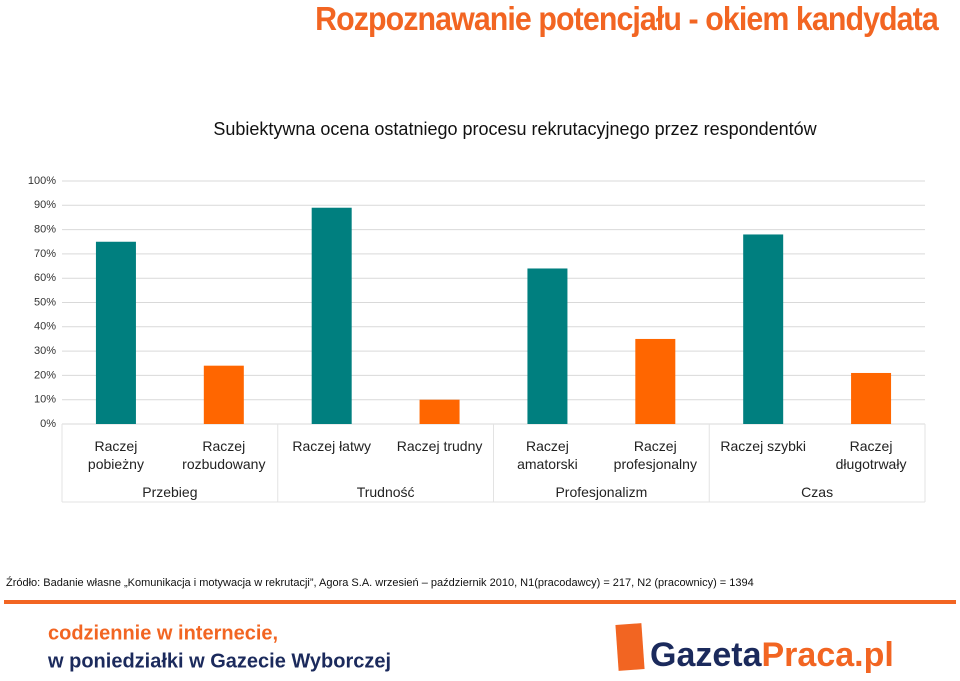  I want to click on logo-icon, so click(630, 647).